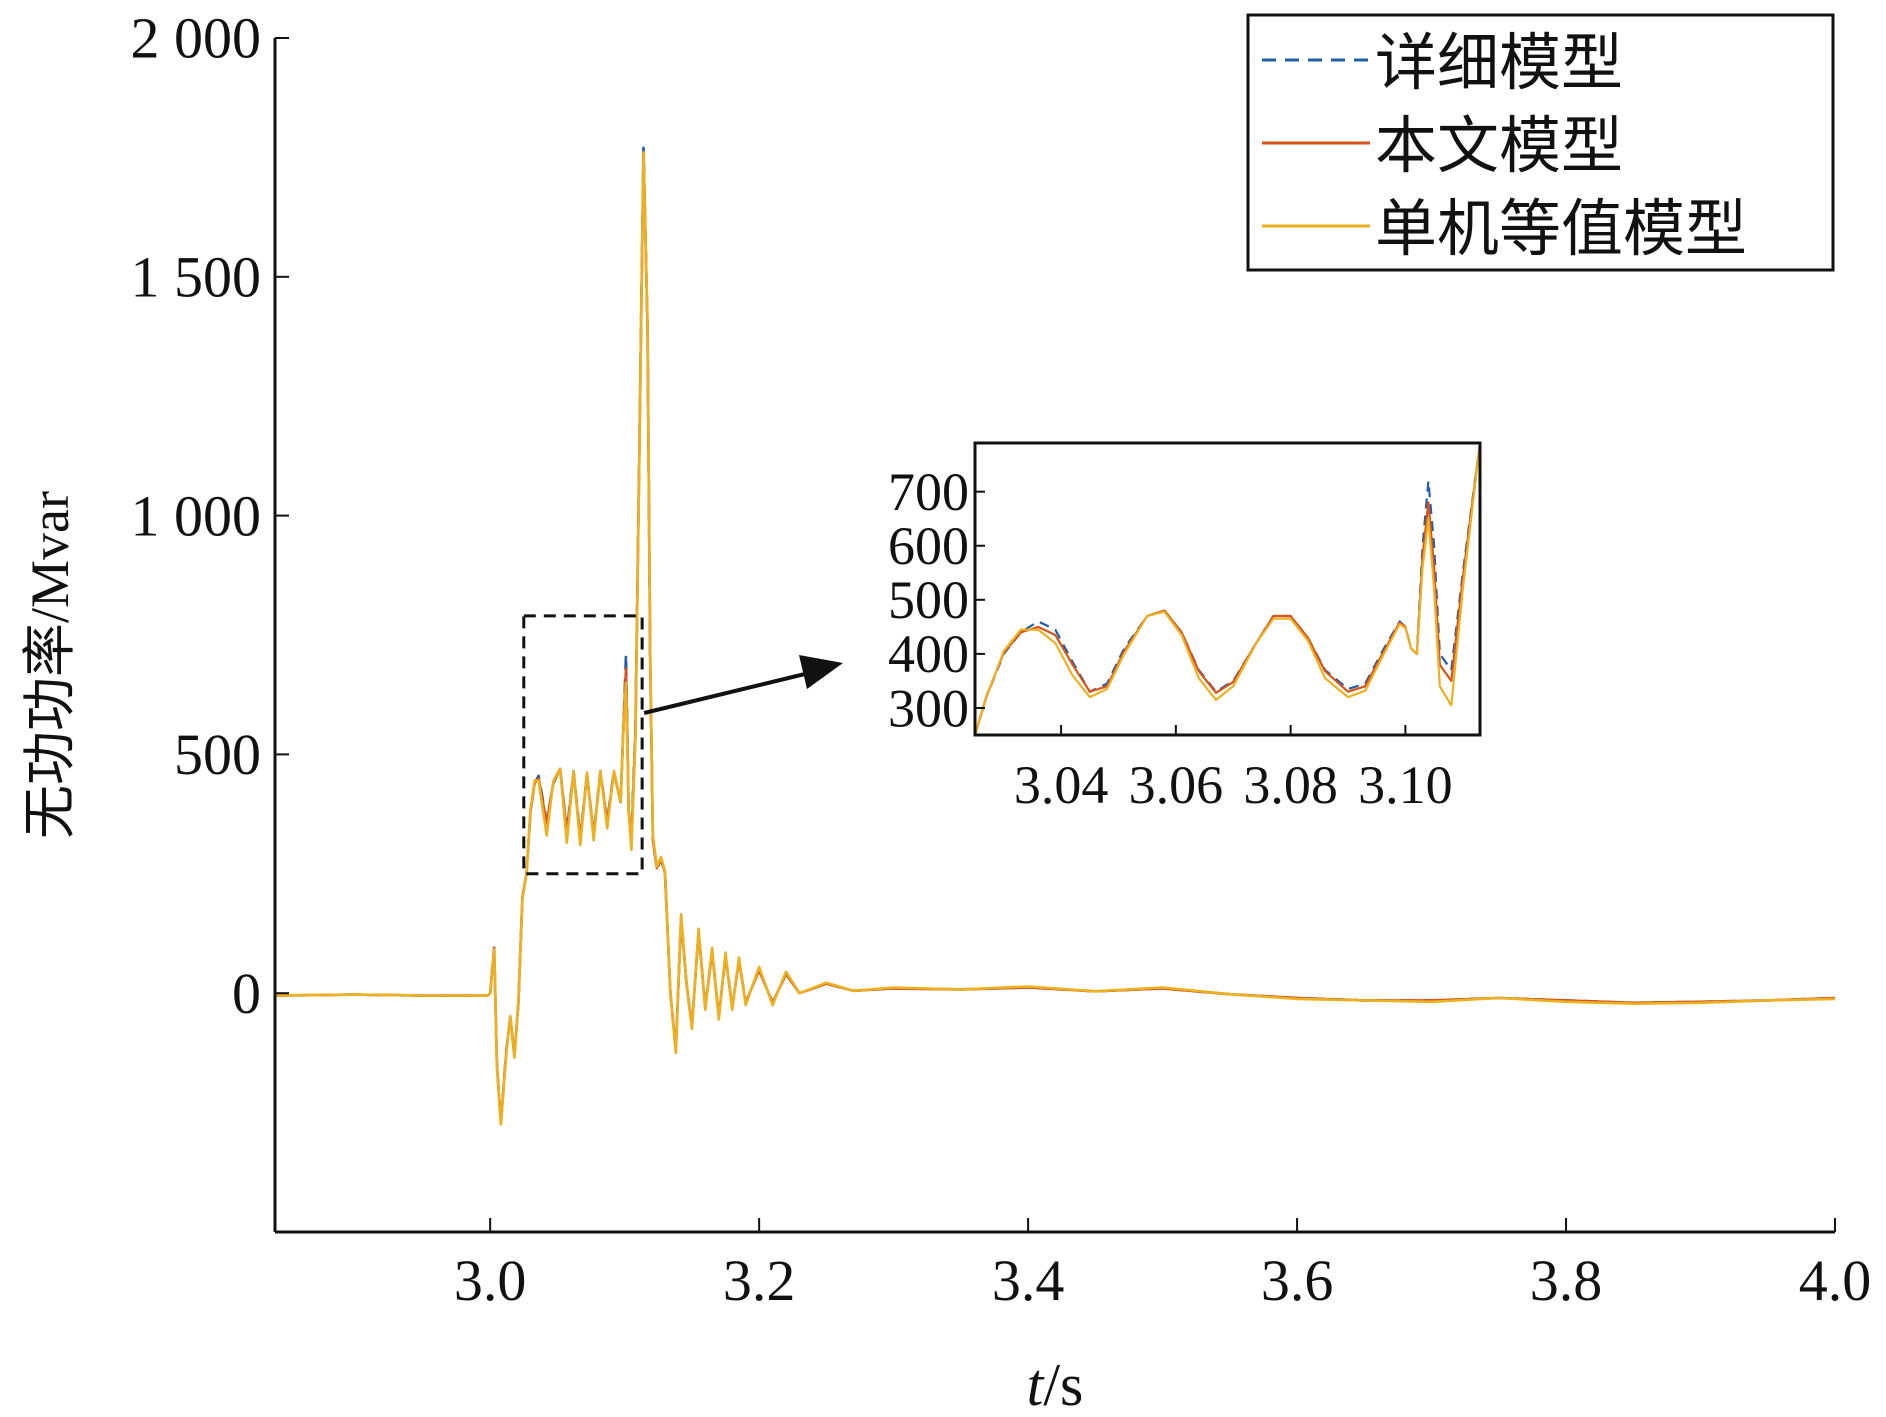 This screenshot has height=1417, width=1886. What do you see at coordinates (928, 600) in the screenshot?
I see `inset-y-tick-label: 500` at bounding box center [928, 600].